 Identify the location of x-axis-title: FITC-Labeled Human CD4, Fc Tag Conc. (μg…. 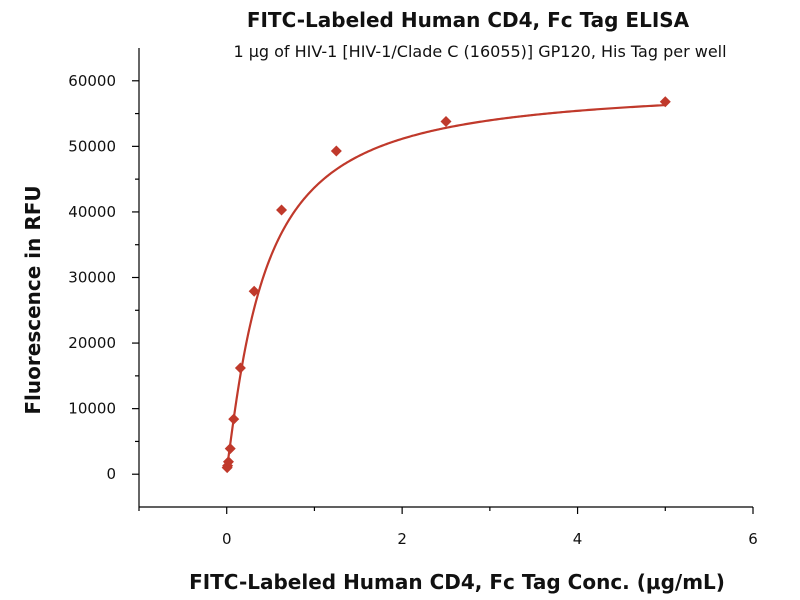
(457, 582).